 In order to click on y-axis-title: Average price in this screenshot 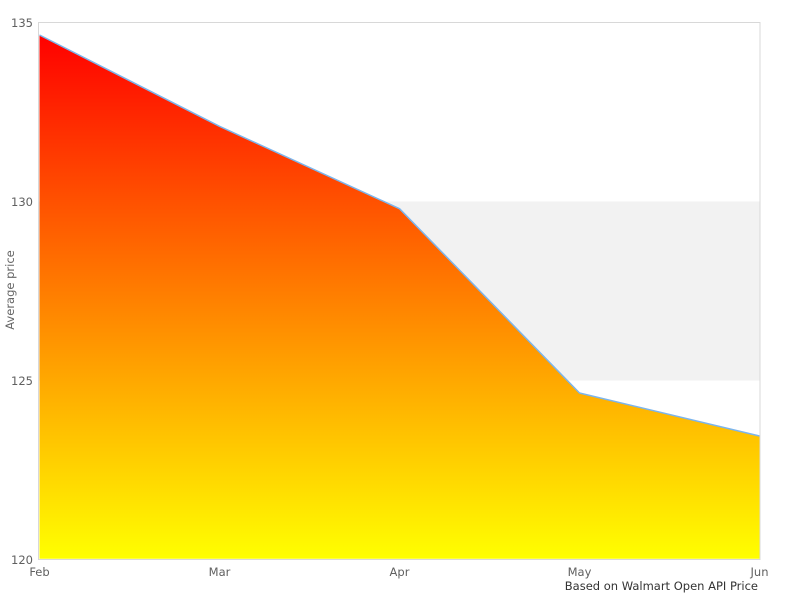, I will do `click(10, 290)`.